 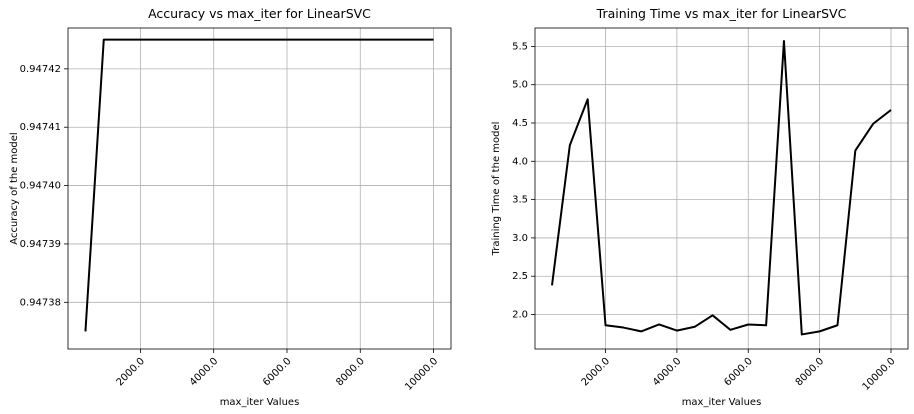 What do you see at coordinates (40, 244) in the screenshot?
I see `y-tick-label: 0.94739` at bounding box center [40, 244].